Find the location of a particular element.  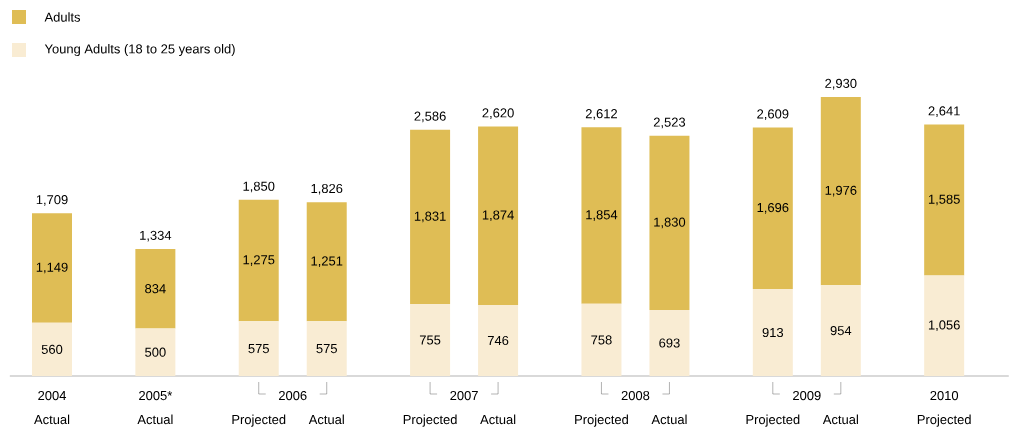

legend-label: Adults is located at coordinates (62, 17).